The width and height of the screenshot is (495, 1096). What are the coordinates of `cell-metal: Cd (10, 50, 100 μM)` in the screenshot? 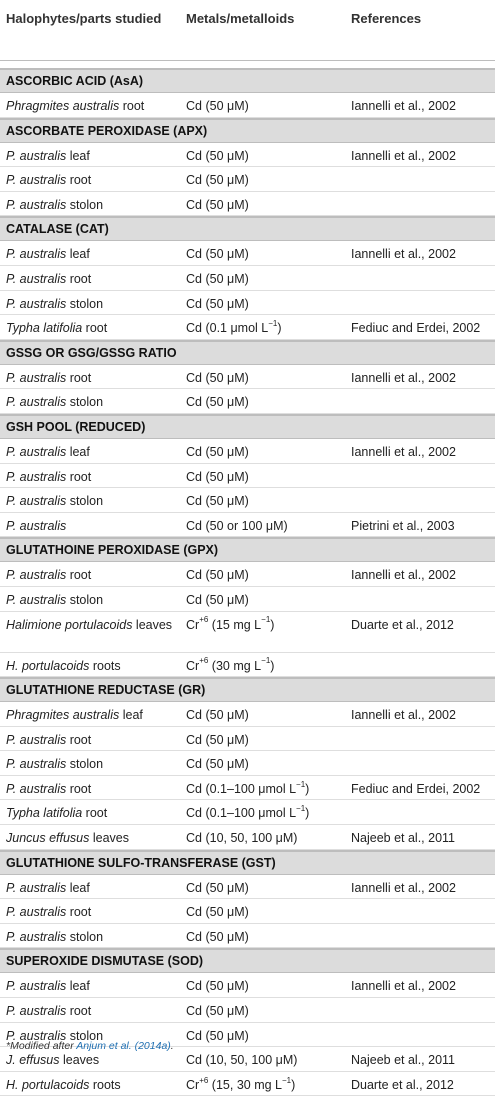 It's located at (266, 838).